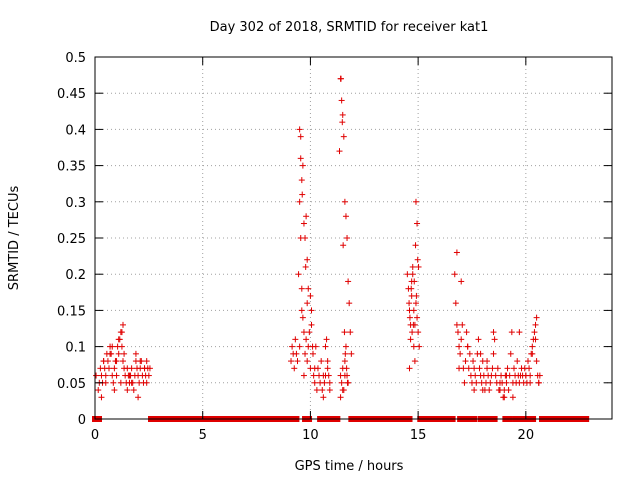 This screenshot has height=480, width=640. I want to click on y-tick-label: 0.05, so click(71, 384).